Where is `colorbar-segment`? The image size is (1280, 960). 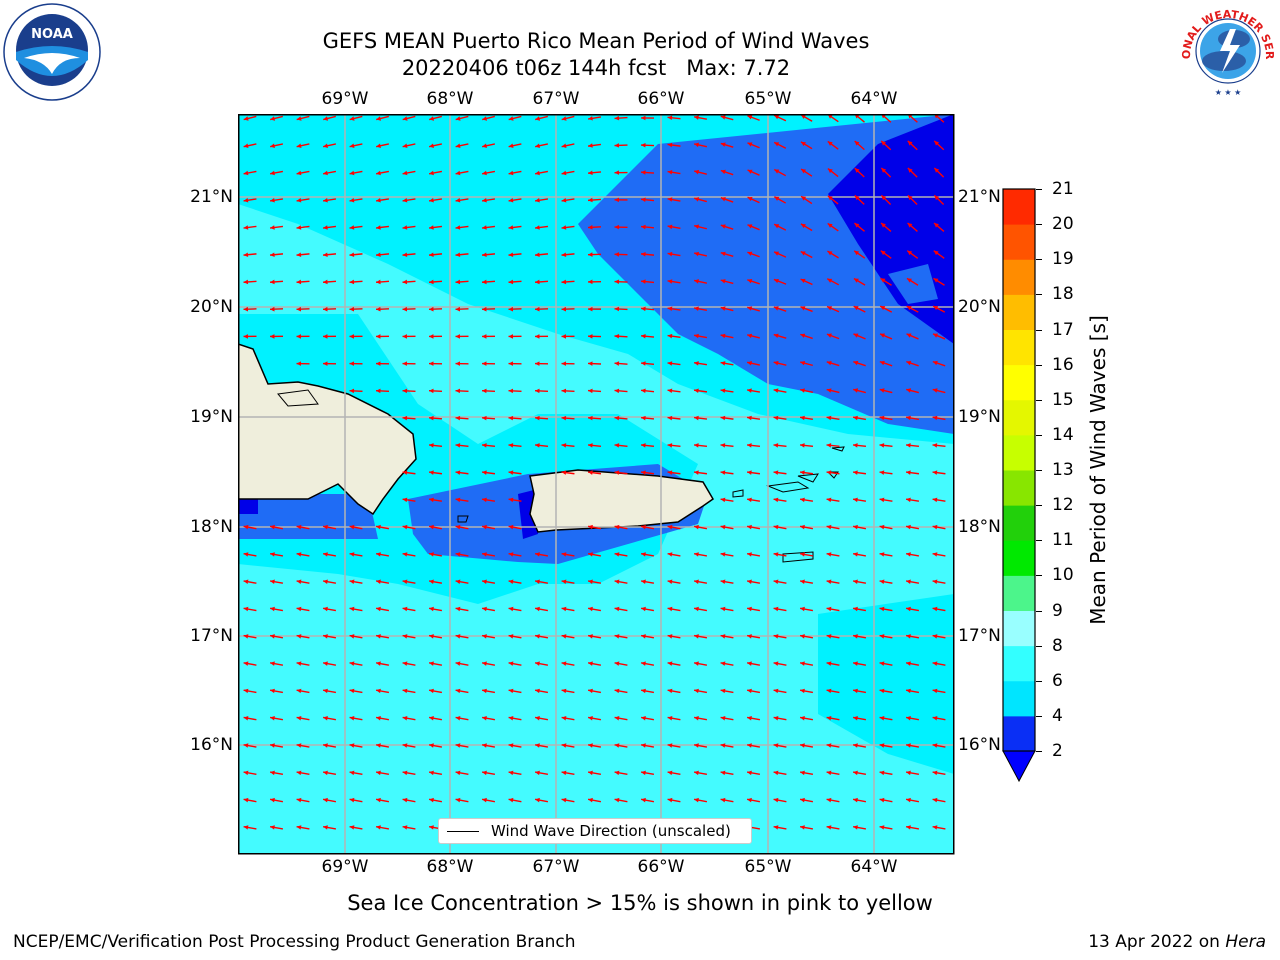 colorbar-segment is located at coordinates (1019, 382).